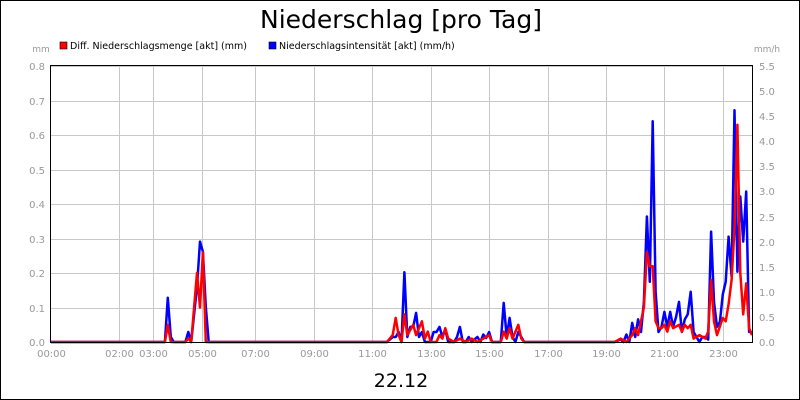 This screenshot has height=400, width=800. I want to click on y-left-tick-label: 0.8, so click(37, 67).